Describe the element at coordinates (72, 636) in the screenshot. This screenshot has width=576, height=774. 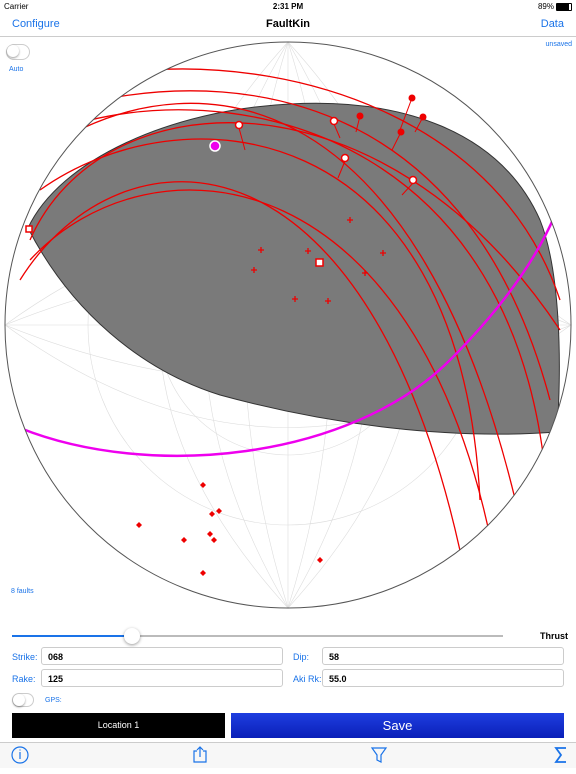
I see `slider-fill` at that location.